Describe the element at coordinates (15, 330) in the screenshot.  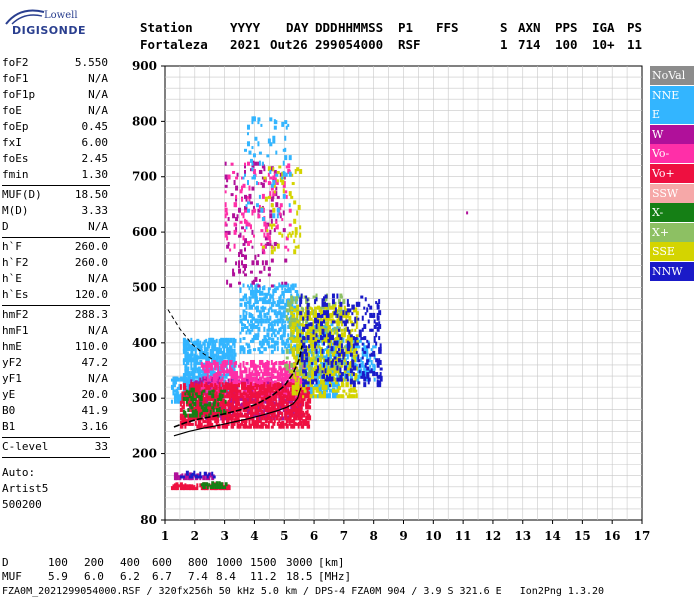
I see `param-name: hmF1` at that location.